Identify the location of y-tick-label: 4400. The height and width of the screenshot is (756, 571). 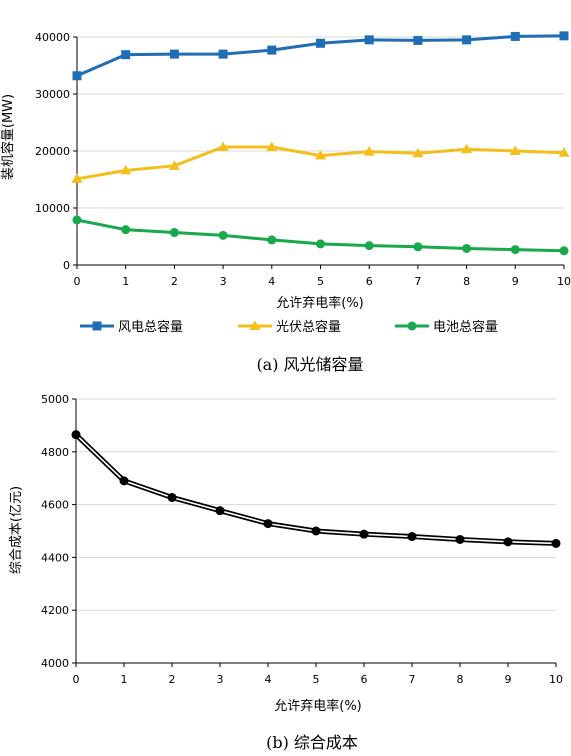
(55, 557).